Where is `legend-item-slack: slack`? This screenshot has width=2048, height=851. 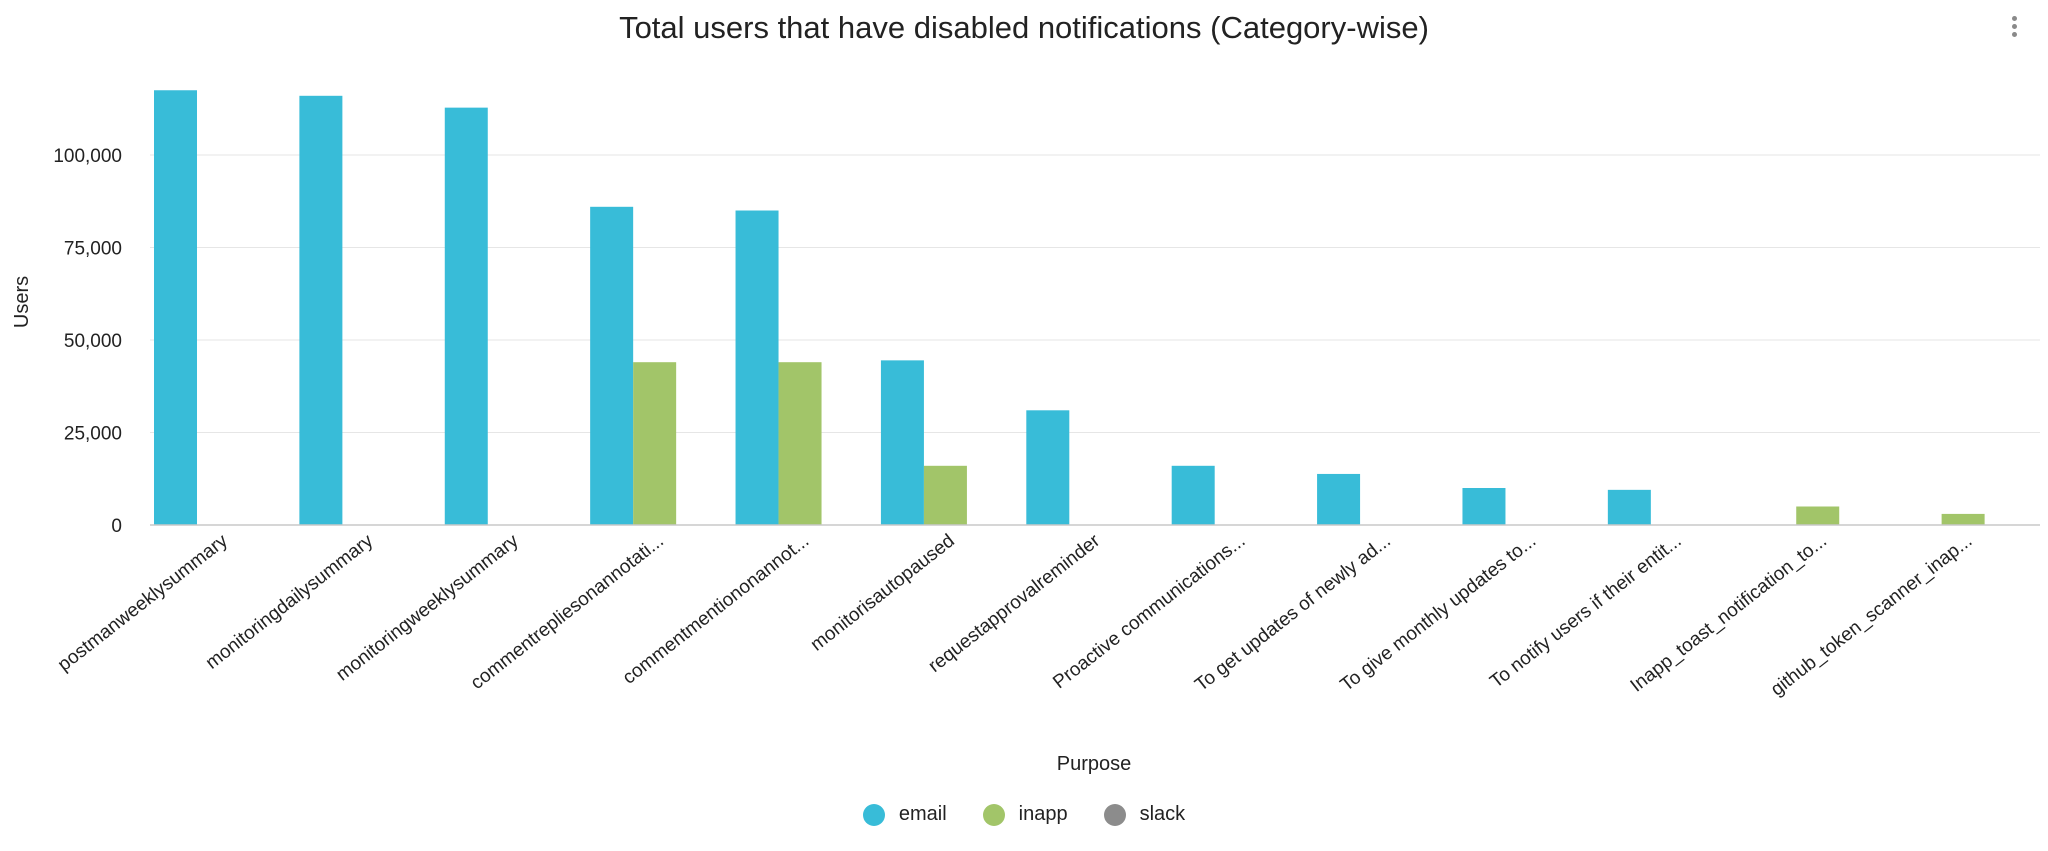
legend-item-slack: slack is located at coordinates (1144, 814).